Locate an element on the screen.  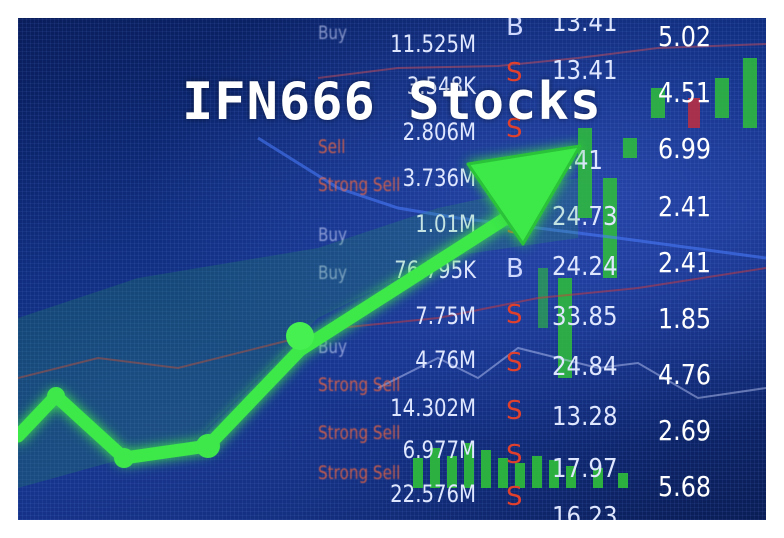
volume-value: 1.01M is located at coordinates (445, 224).